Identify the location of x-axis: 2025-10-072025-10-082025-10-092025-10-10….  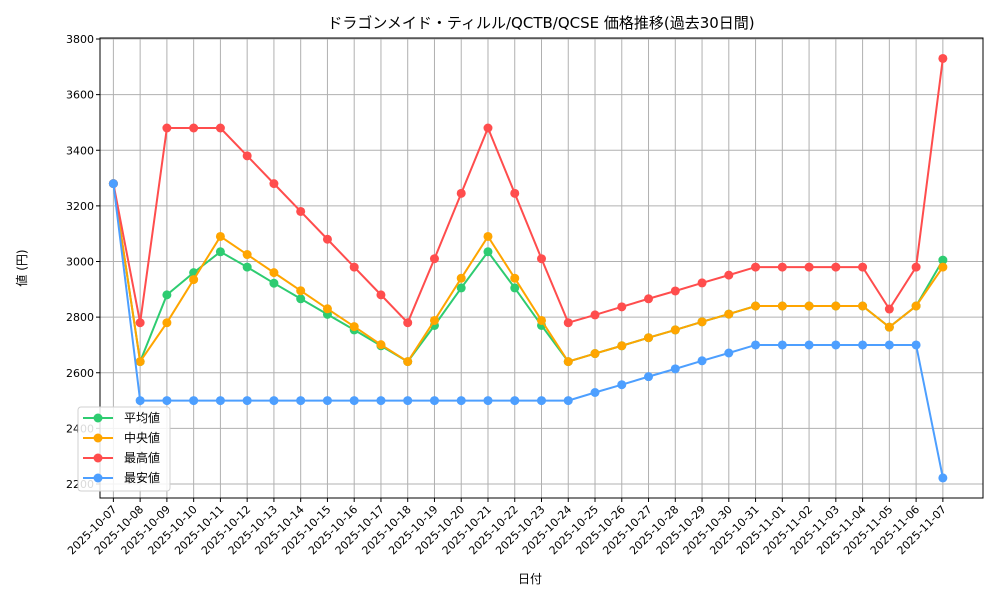
(507, 527).